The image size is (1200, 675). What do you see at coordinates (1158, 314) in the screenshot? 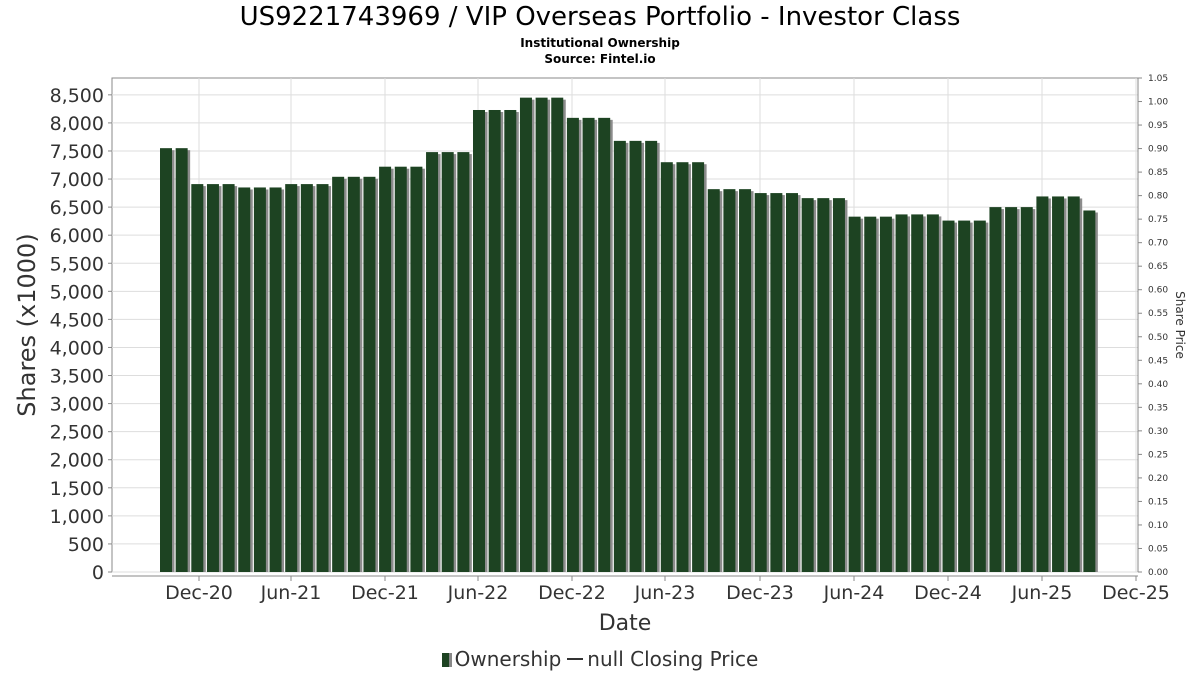
I see `y2-tick-label: 0.55` at bounding box center [1158, 314].